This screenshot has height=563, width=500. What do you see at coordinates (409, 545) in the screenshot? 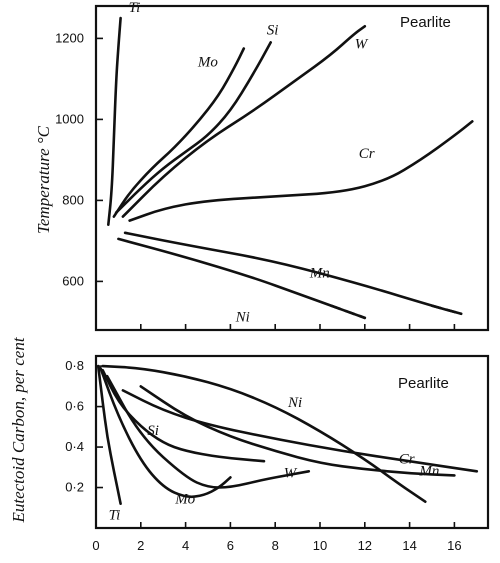
I see `x-tick-label: 14` at bounding box center [409, 545].